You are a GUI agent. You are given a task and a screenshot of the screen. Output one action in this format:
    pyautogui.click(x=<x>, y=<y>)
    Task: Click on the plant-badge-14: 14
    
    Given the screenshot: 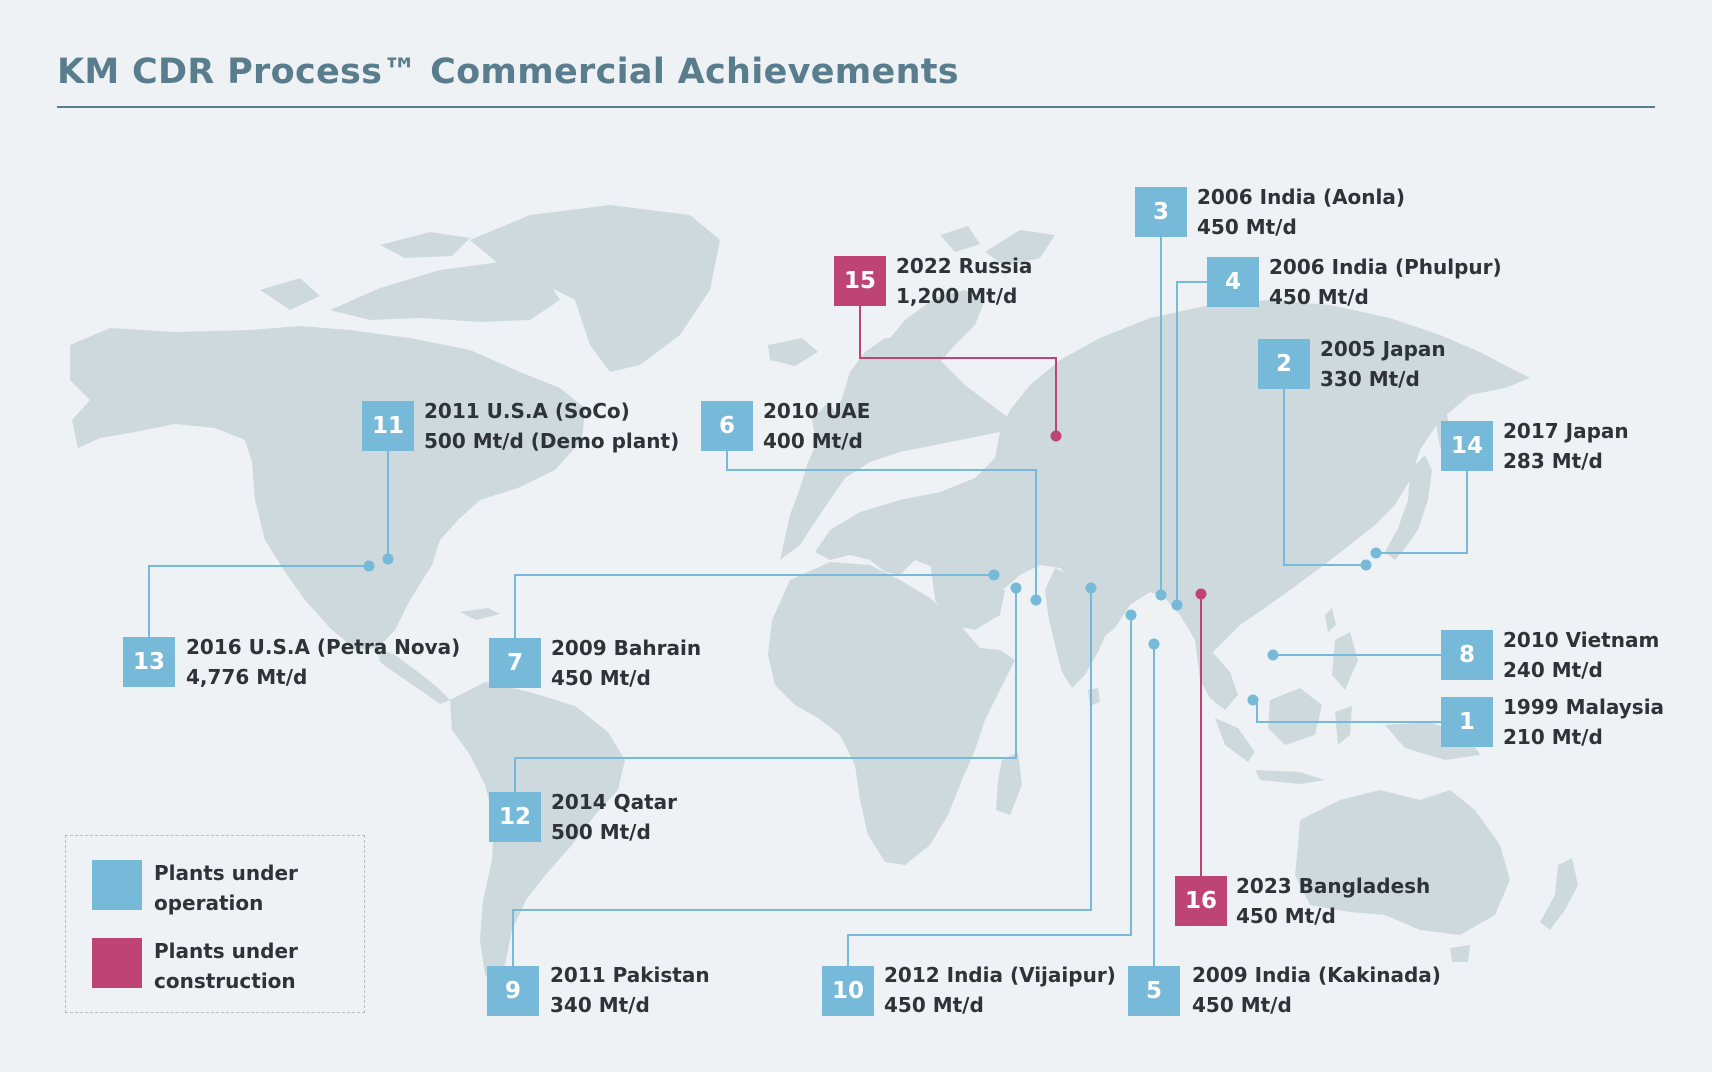 What is the action you would take?
    pyautogui.click(x=1467, y=446)
    